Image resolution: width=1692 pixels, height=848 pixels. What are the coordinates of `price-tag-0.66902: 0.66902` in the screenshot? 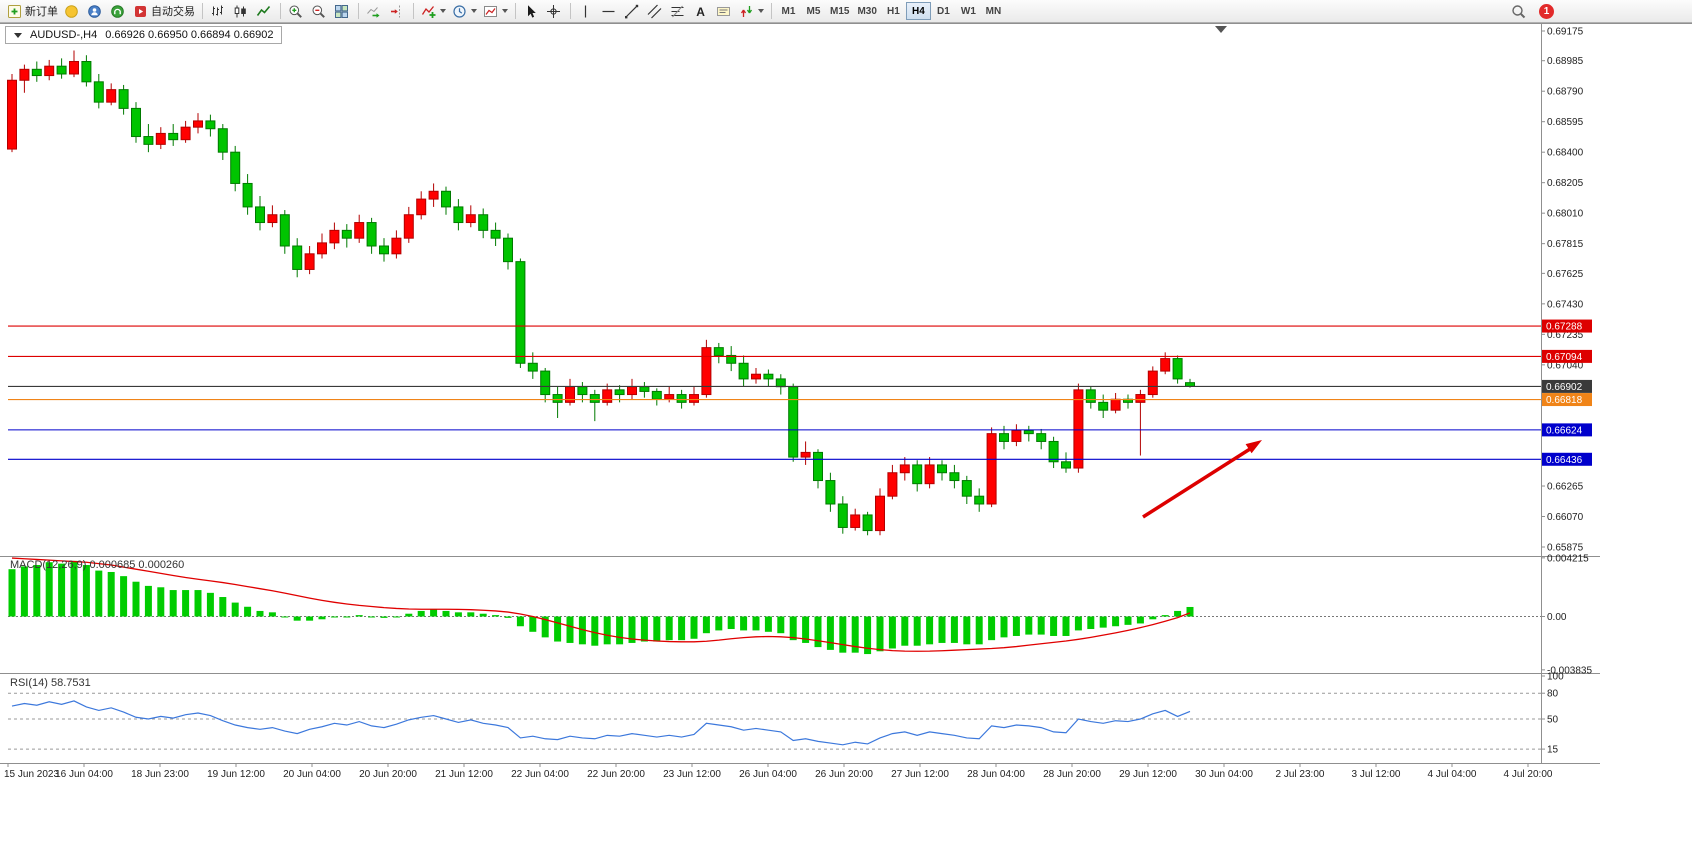 It's located at (1567, 386).